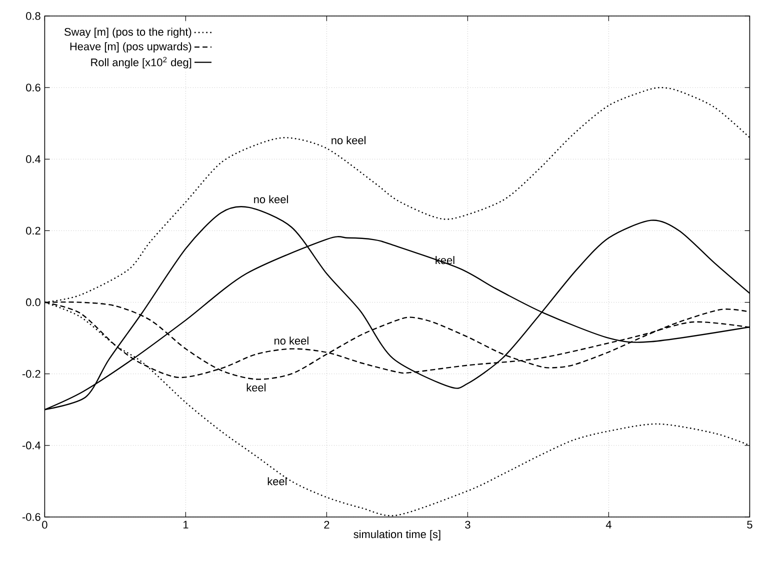 The image size is (762, 564). What do you see at coordinates (327, 524) in the screenshot?
I see `x-tick-label: 2` at bounding box center [327, 524].